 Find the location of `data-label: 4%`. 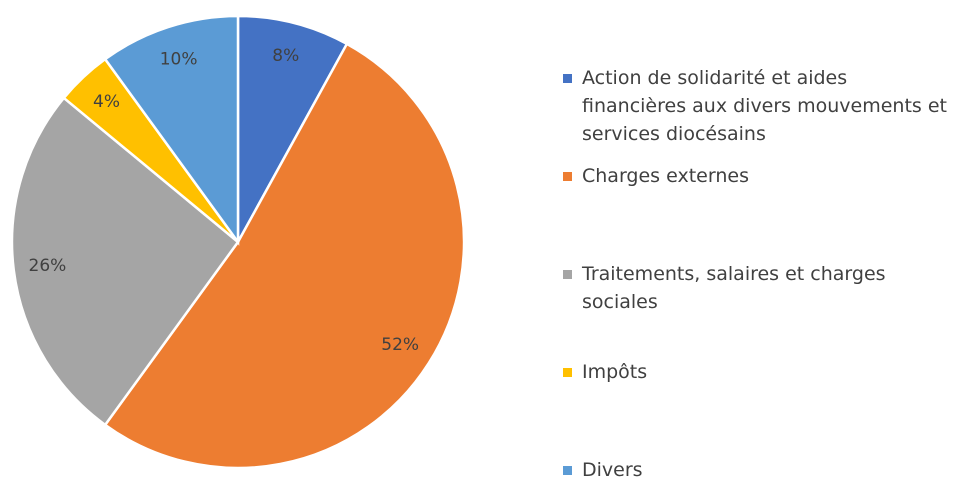

data-label: 4% is located at coordinates (106, 102).